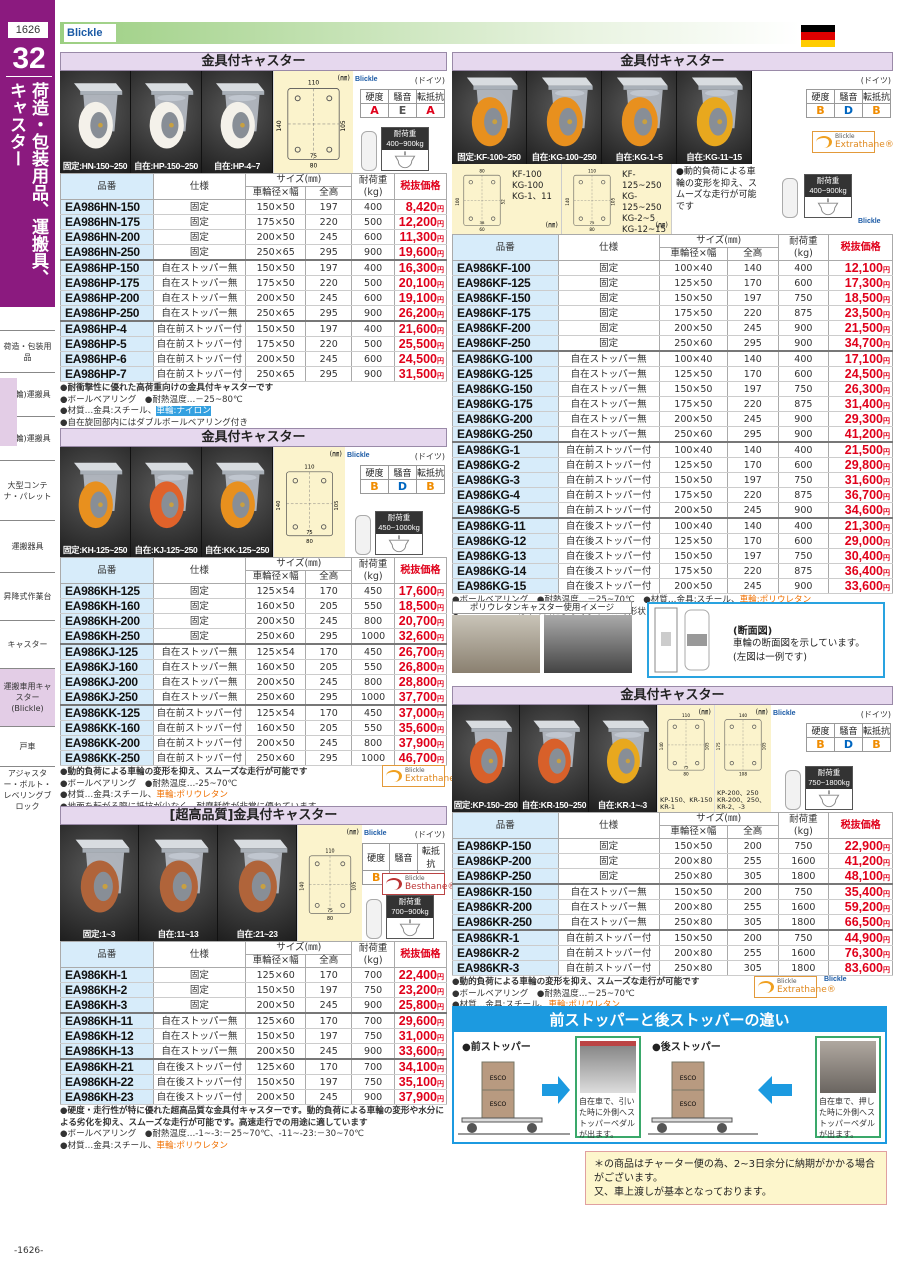 This screenshot has height=1272, width=900. I want to click on caster-silhouette-icon, so click(829, 799).